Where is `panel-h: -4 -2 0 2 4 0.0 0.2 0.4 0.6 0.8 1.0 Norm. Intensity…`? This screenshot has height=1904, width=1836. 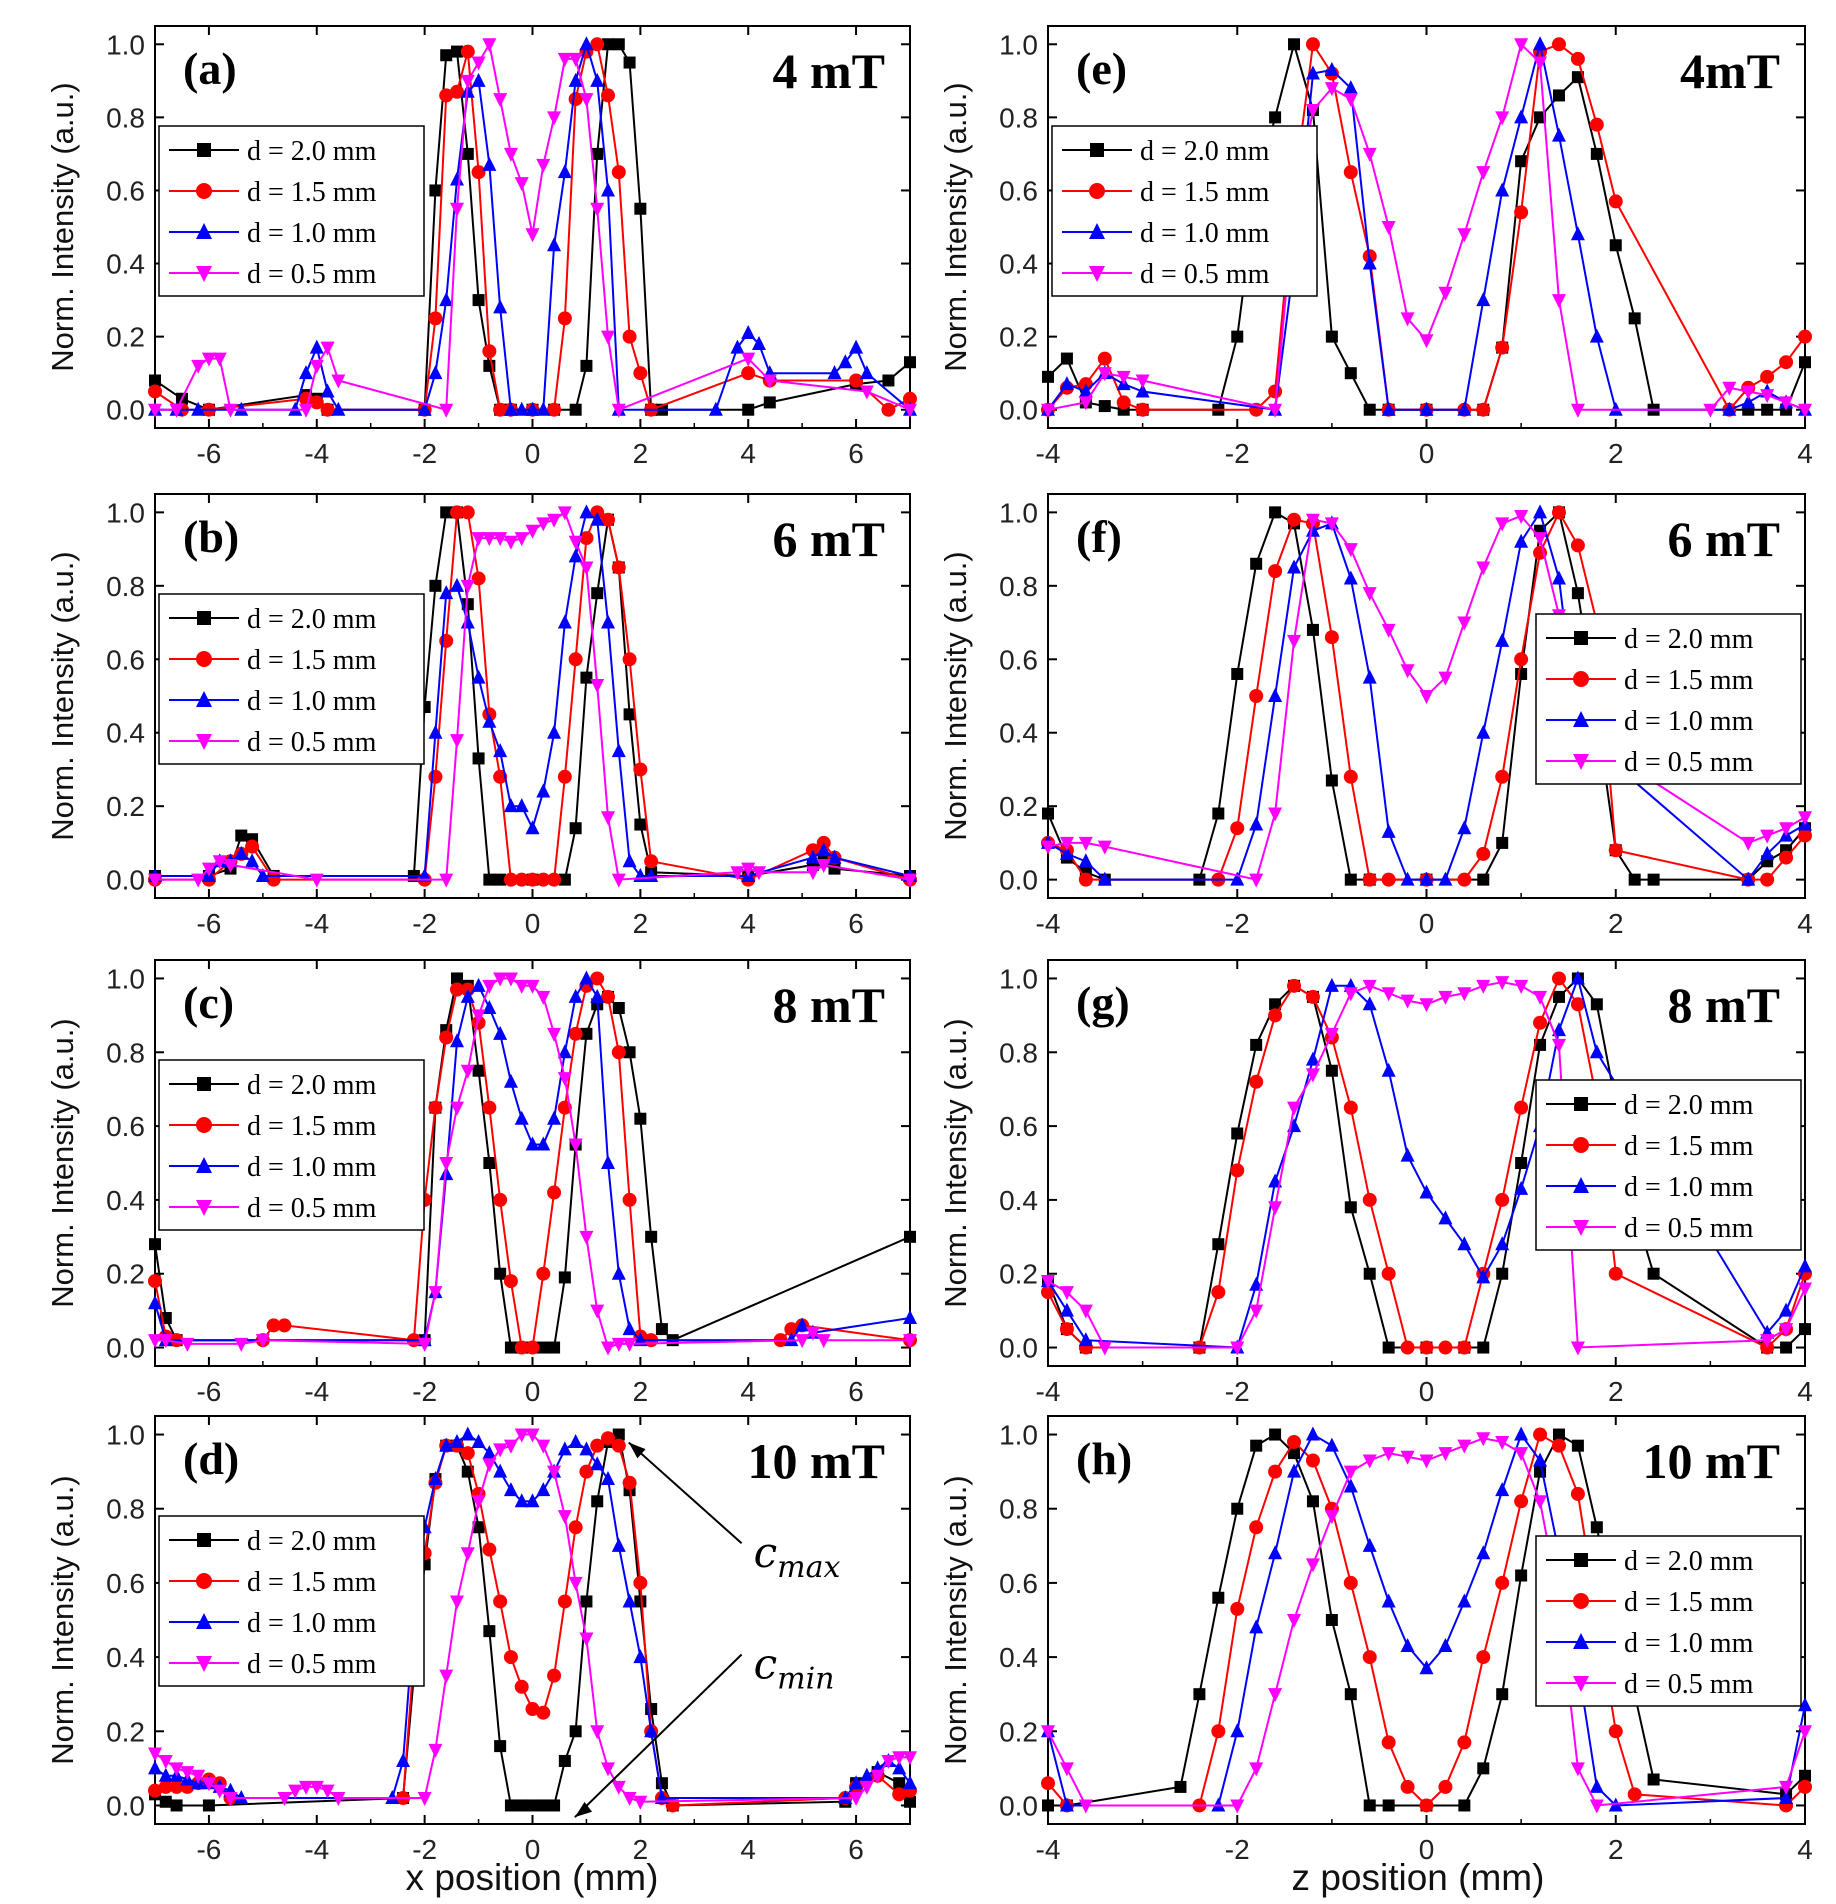 panel-h: -4 -2 0 2 4 0.0 0.2 0.4 0.6 0.8 1.0 Norm. Intensity… is located at coordinates (1375, 1640).